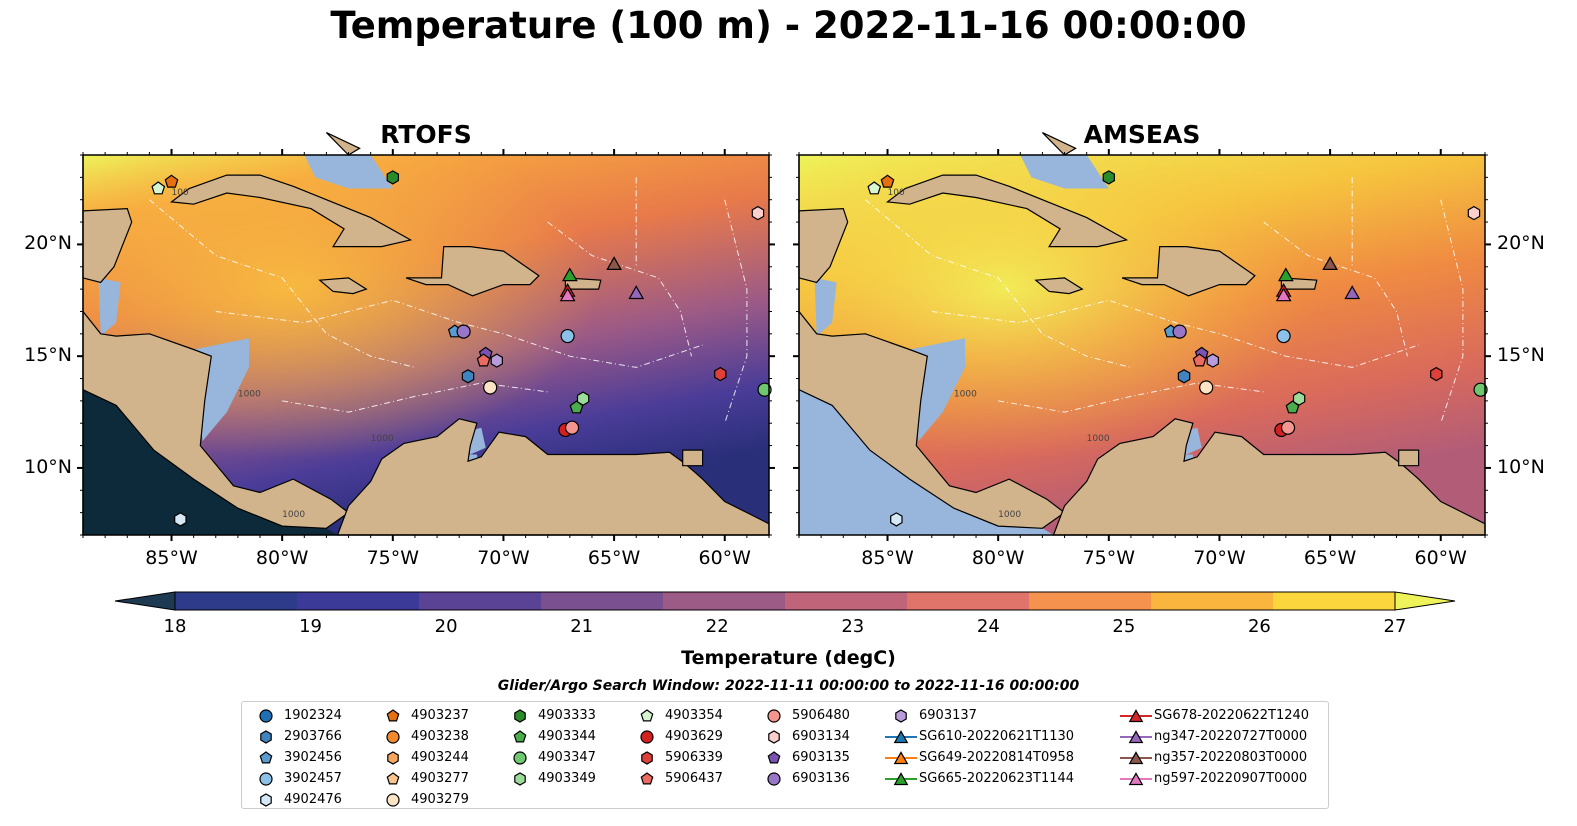  I want to click on contour-label: 1000, so click(293, 515).